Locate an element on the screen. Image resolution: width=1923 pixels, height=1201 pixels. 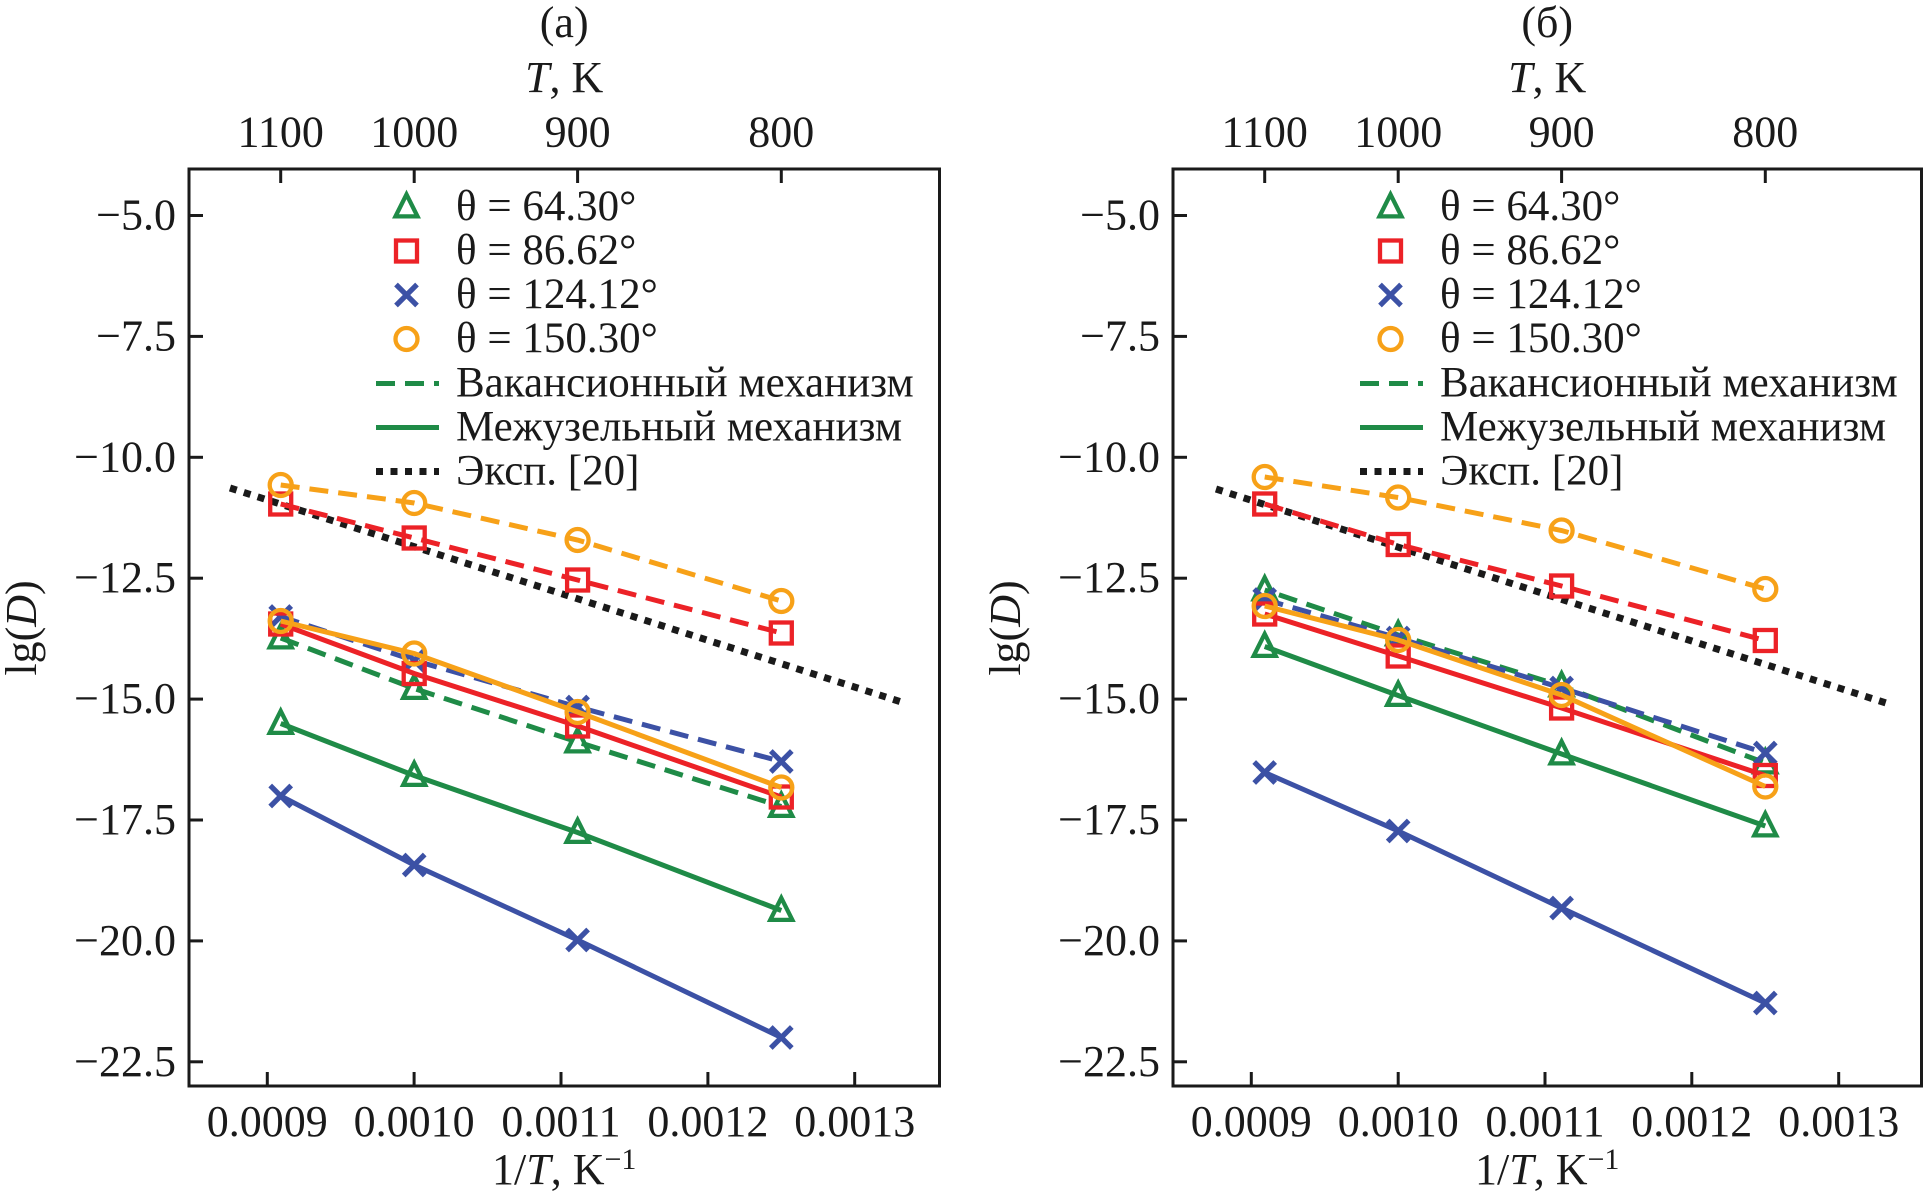
svg-text: (а) is located at coordinates (564, 23).